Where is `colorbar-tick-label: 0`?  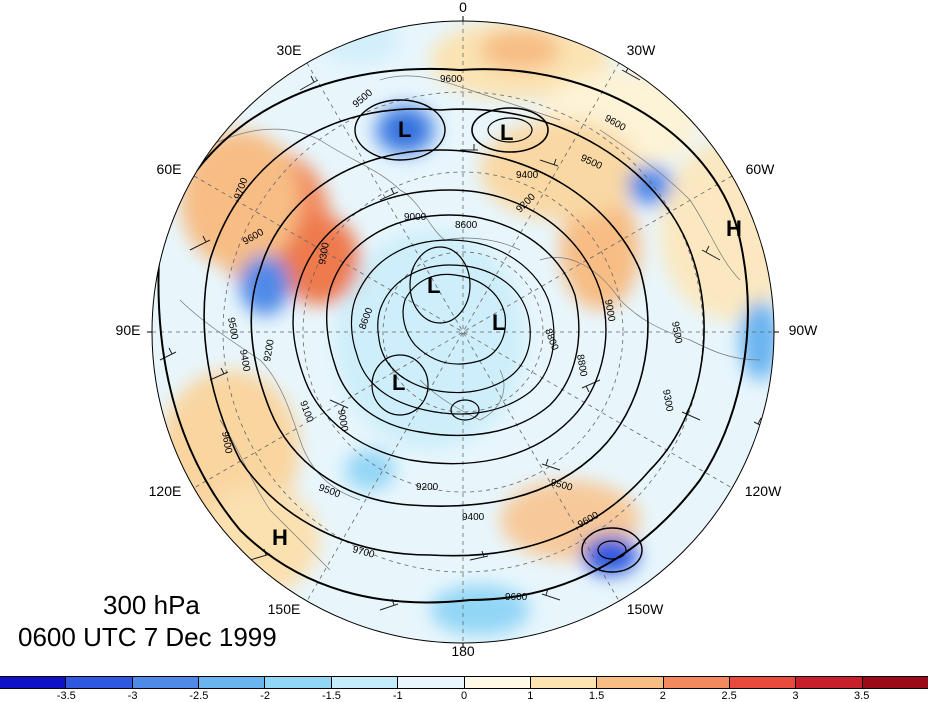
colorbar-tick-label: 0 is located at coordinates (464, 696).